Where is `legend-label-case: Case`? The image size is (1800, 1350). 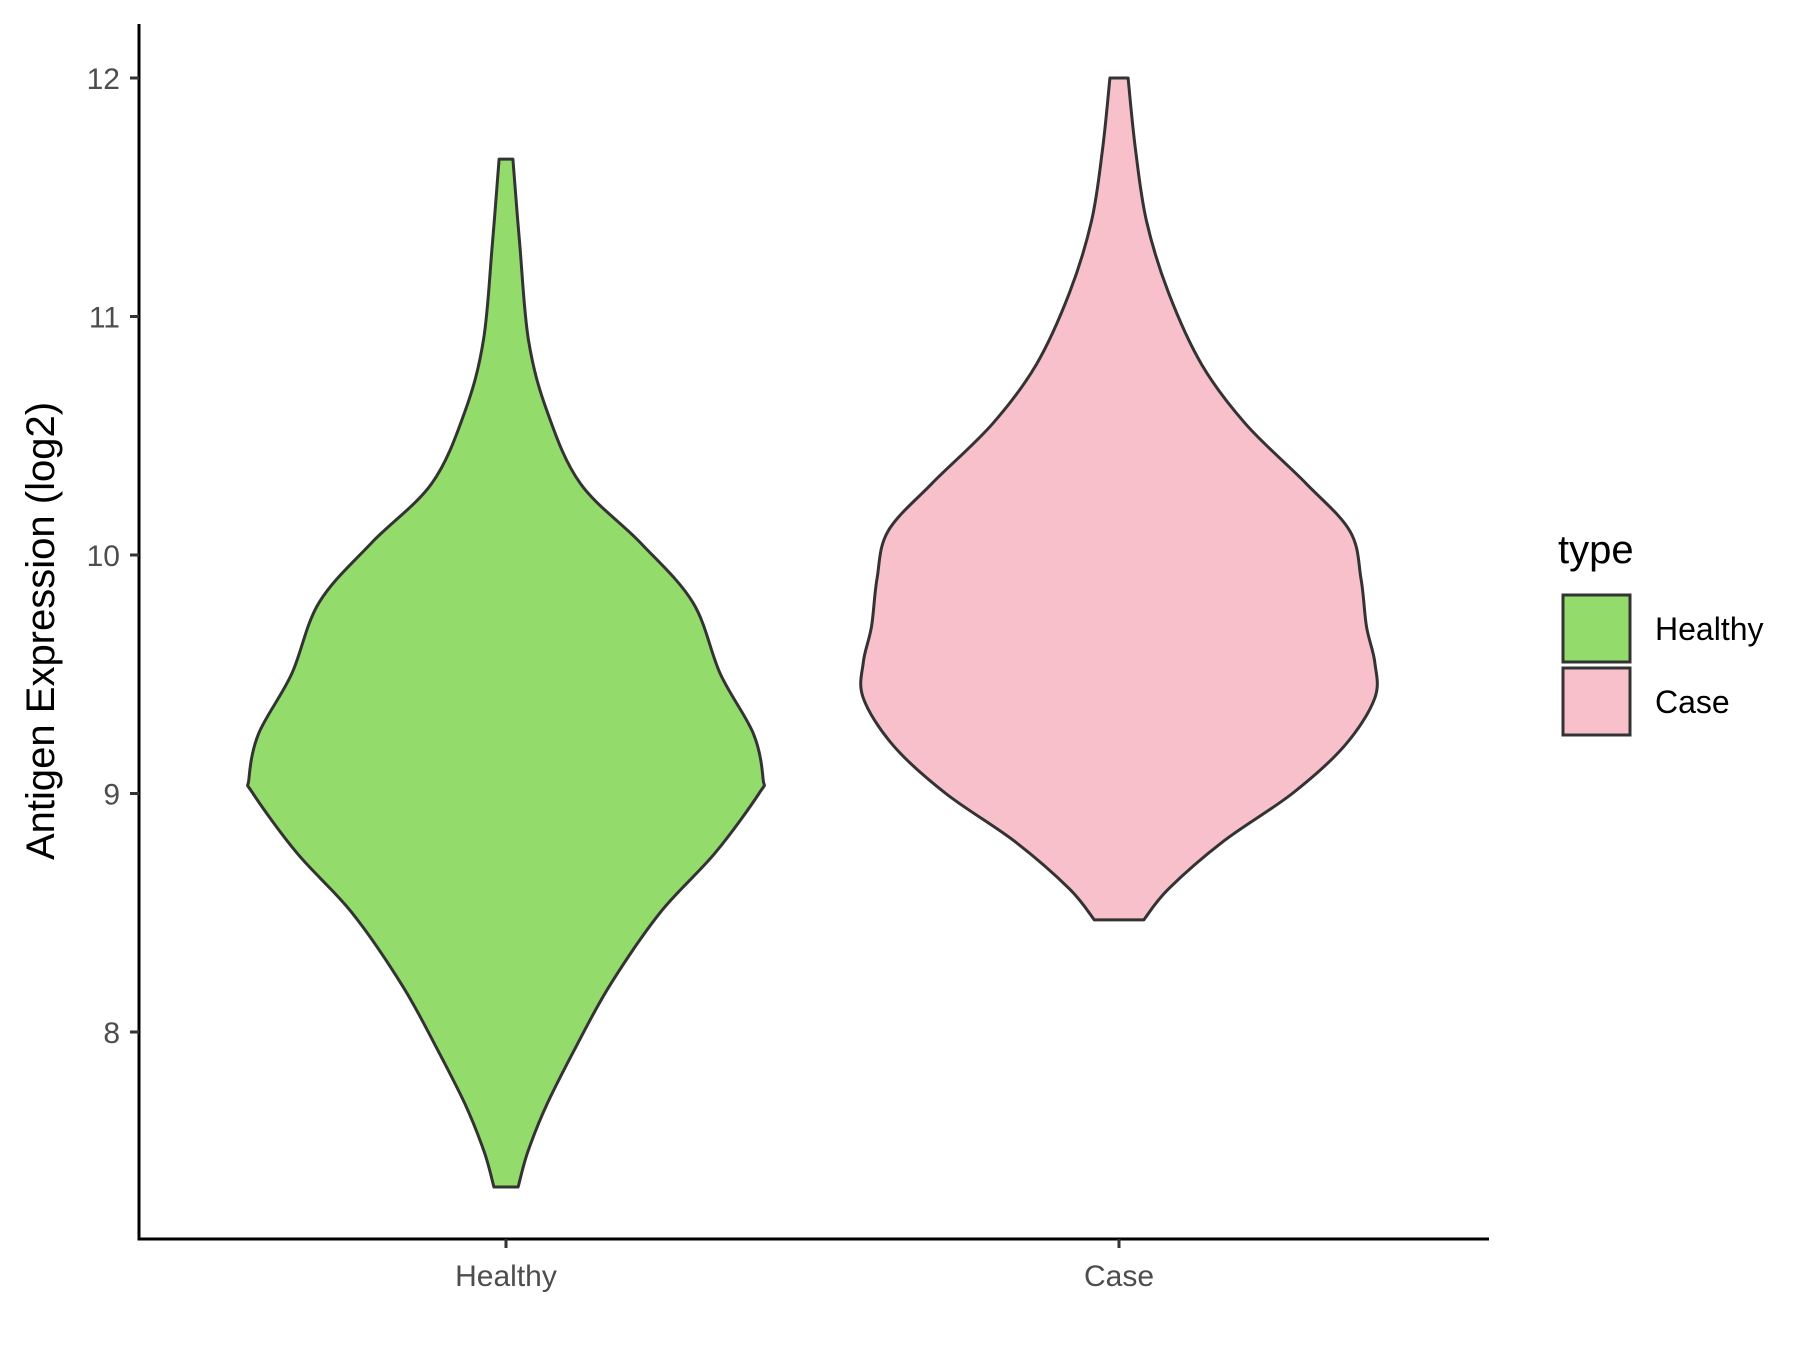 legend-label-case: Case is located at coordinates (1692, 702).